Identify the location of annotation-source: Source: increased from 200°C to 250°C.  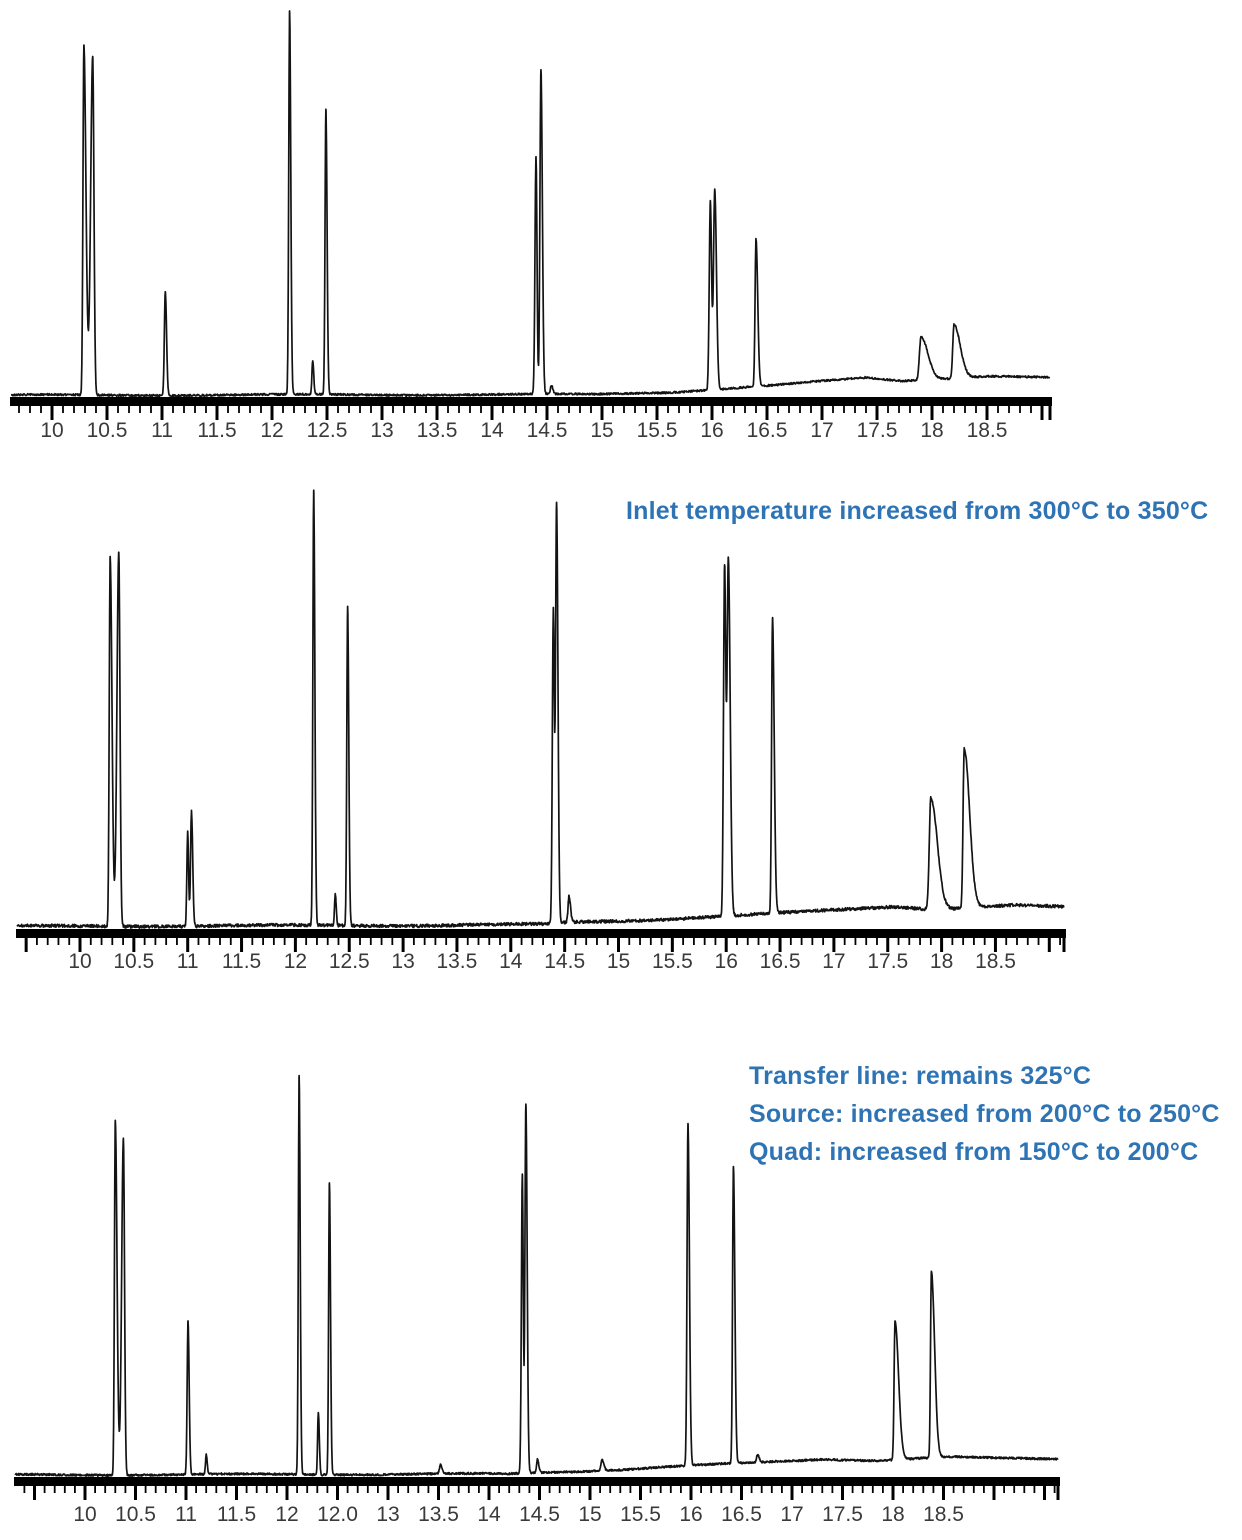
(984, 1114).